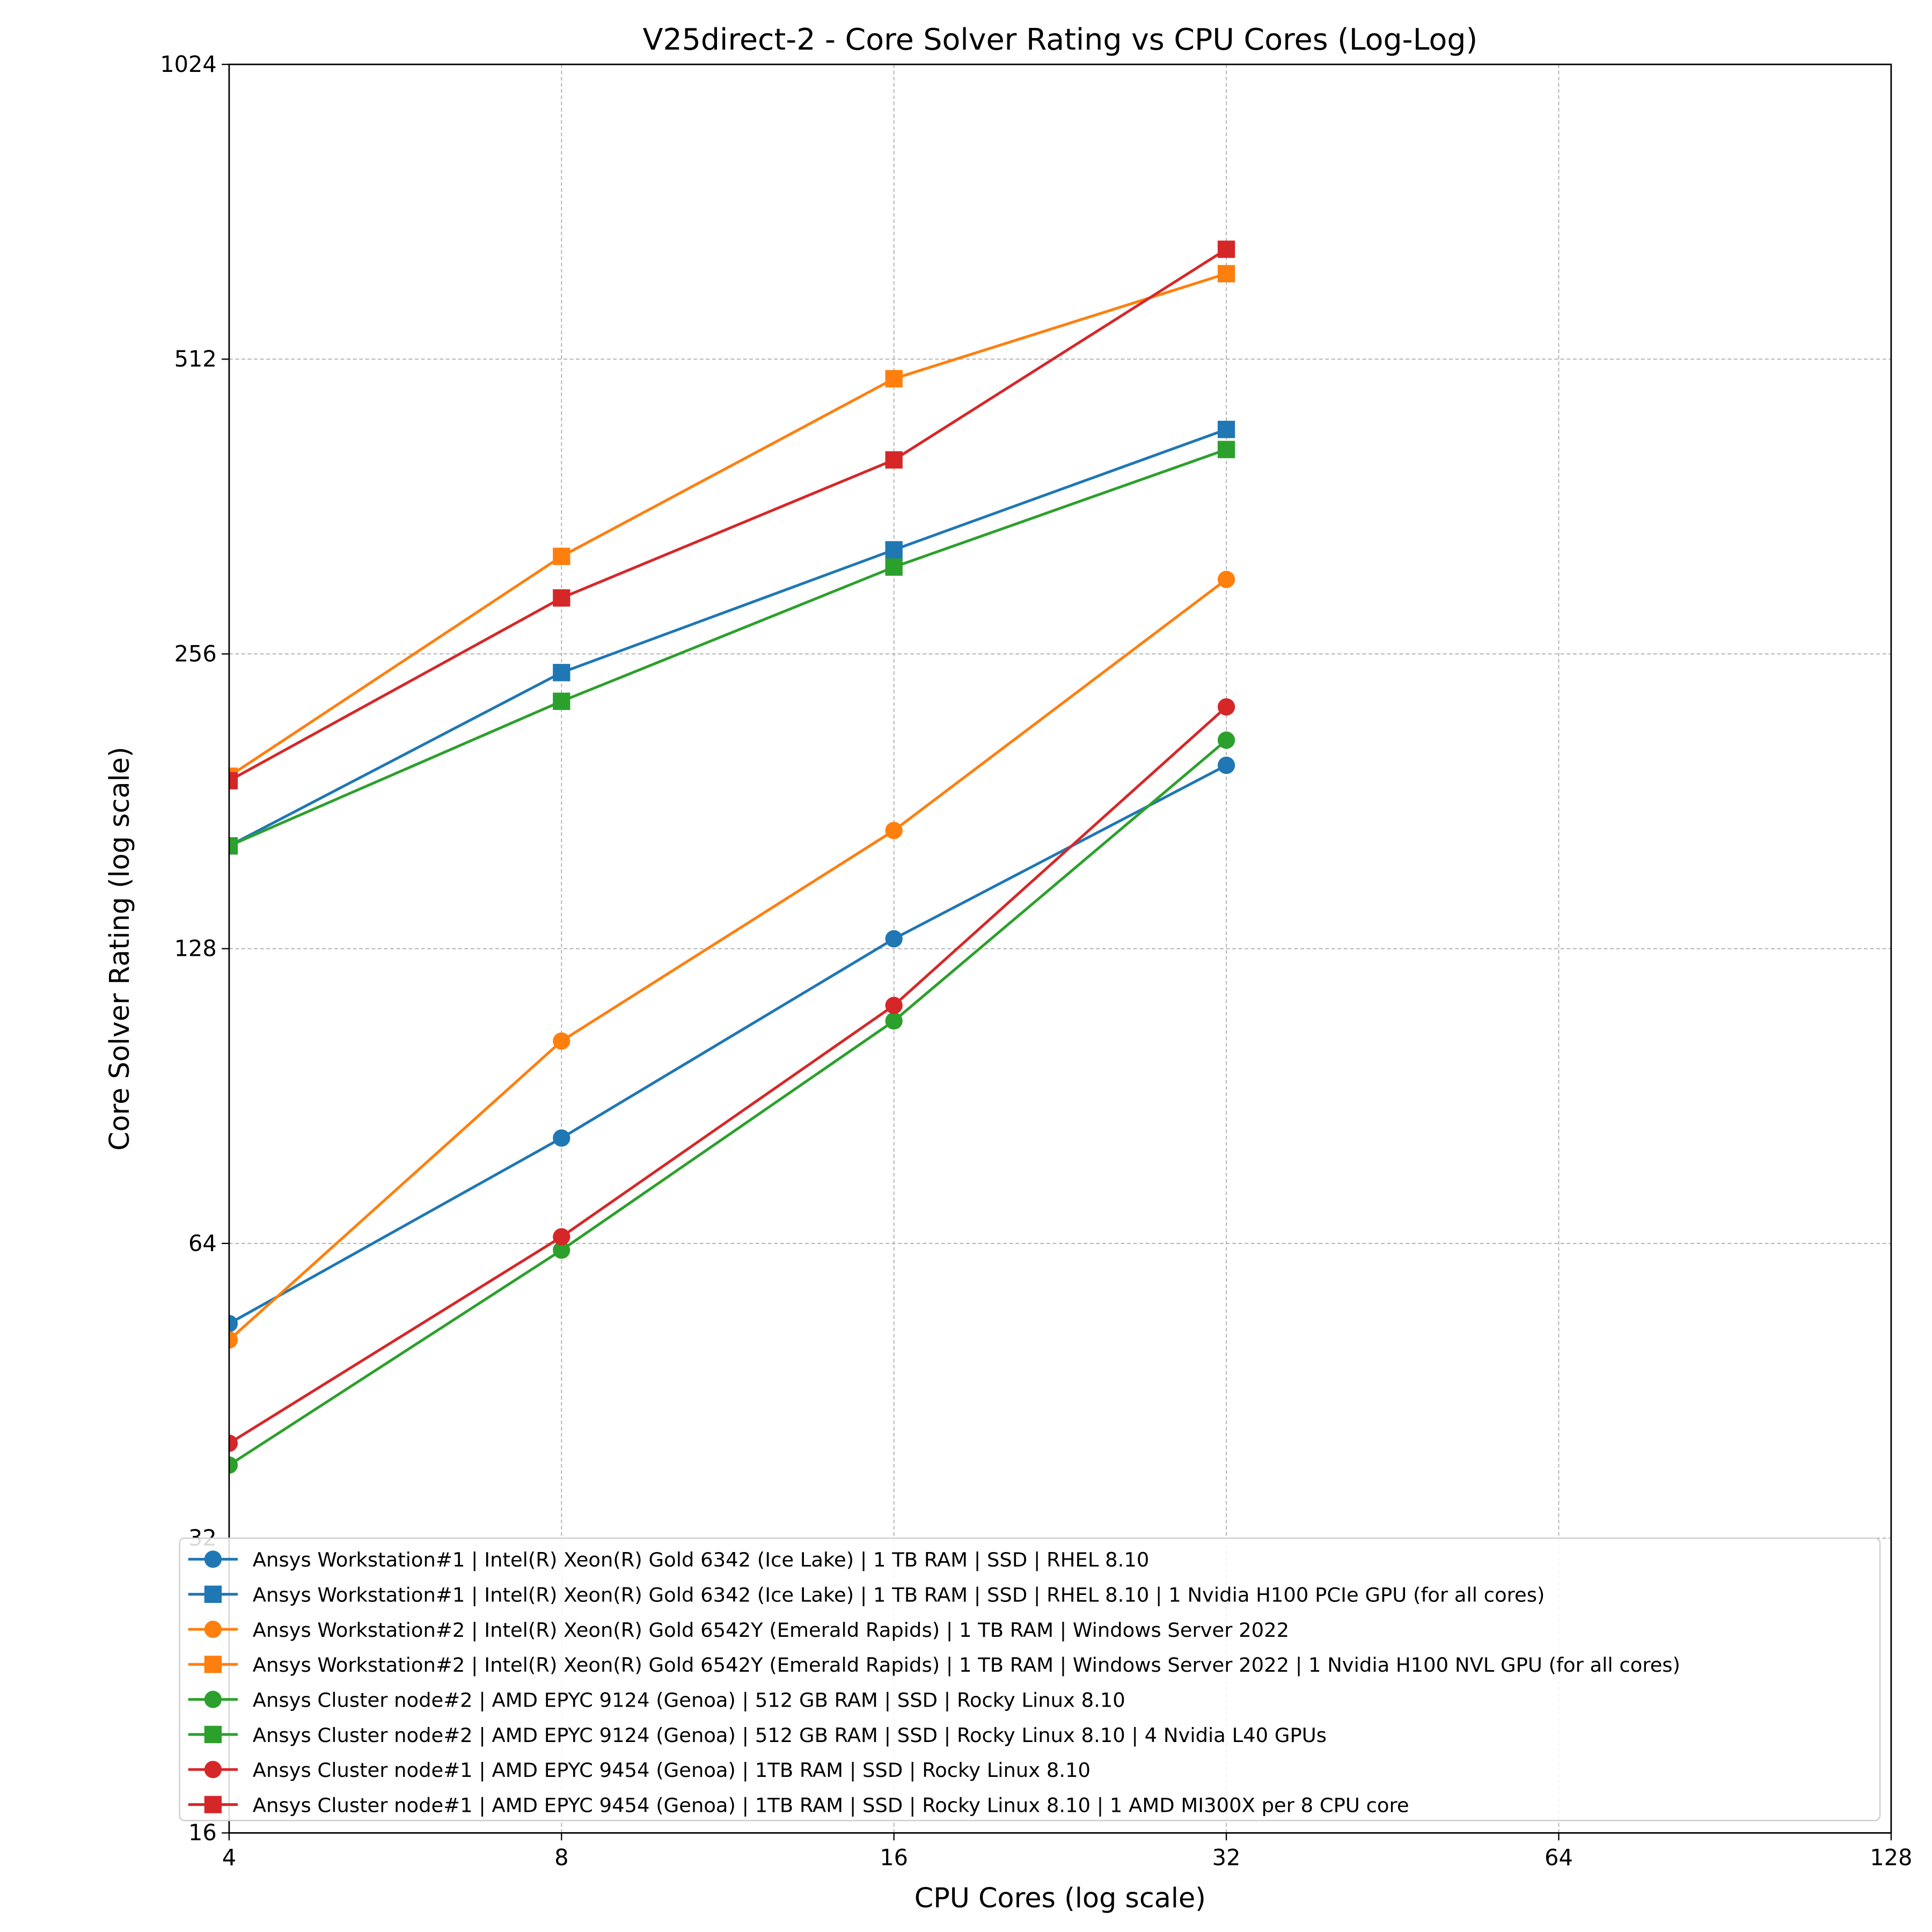  I want to click on y-tick-label: 1024, so click(188, 64).